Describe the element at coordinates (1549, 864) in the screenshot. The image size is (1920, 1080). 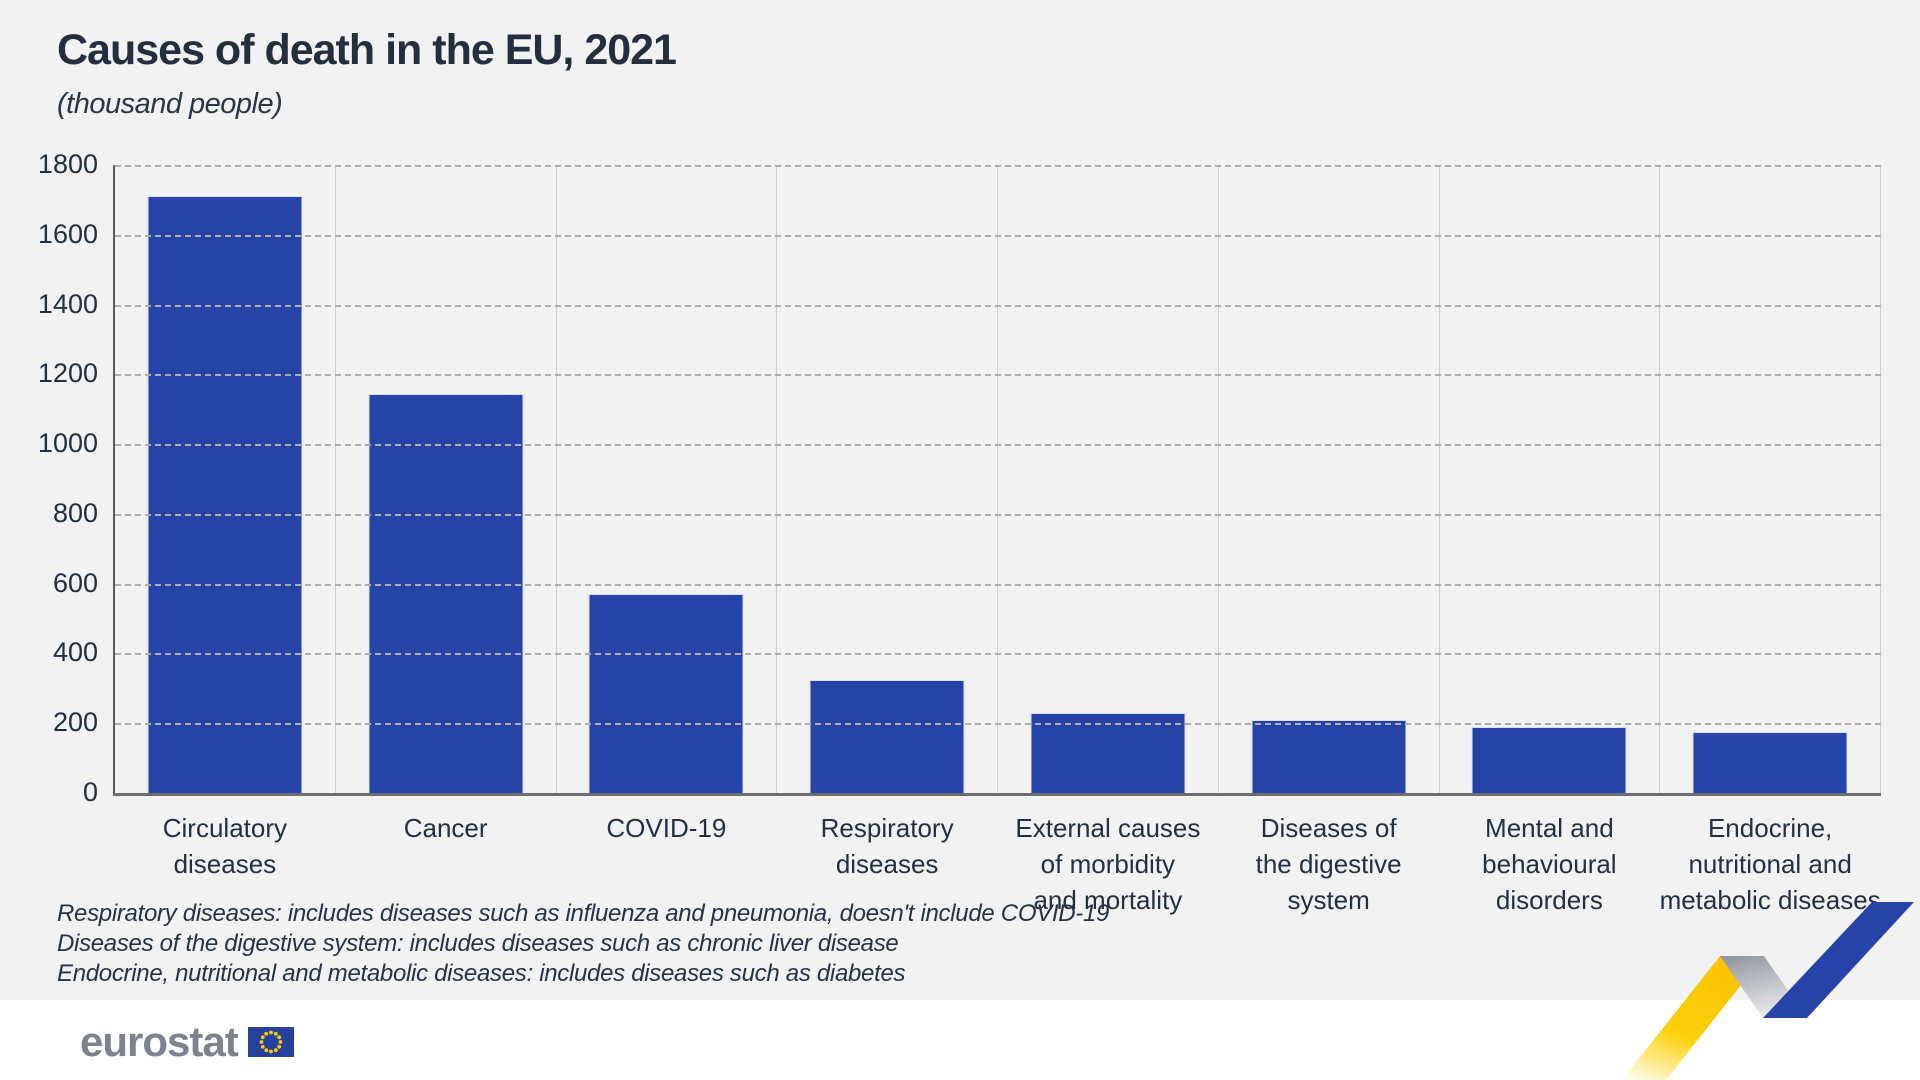
I see `category-label: Mental and behavioural disorders` at that location.